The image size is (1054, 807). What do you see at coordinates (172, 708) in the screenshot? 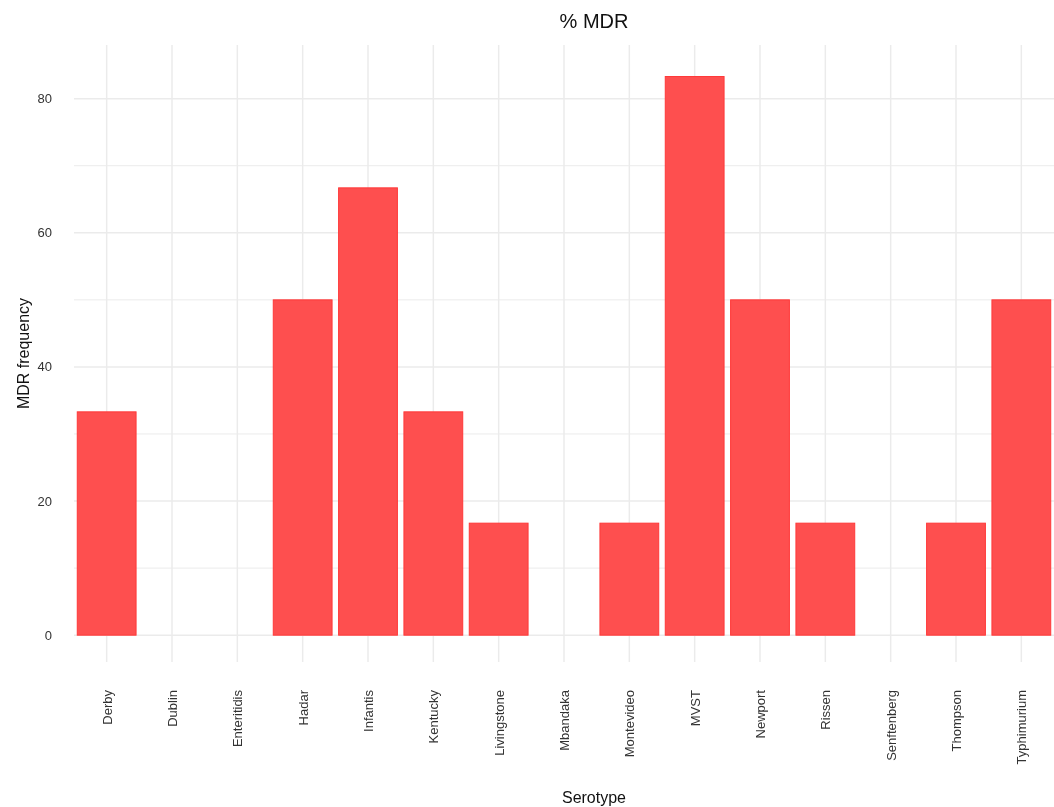
I see `x-tick-label: Dublin` at bounding box center [172, 708].